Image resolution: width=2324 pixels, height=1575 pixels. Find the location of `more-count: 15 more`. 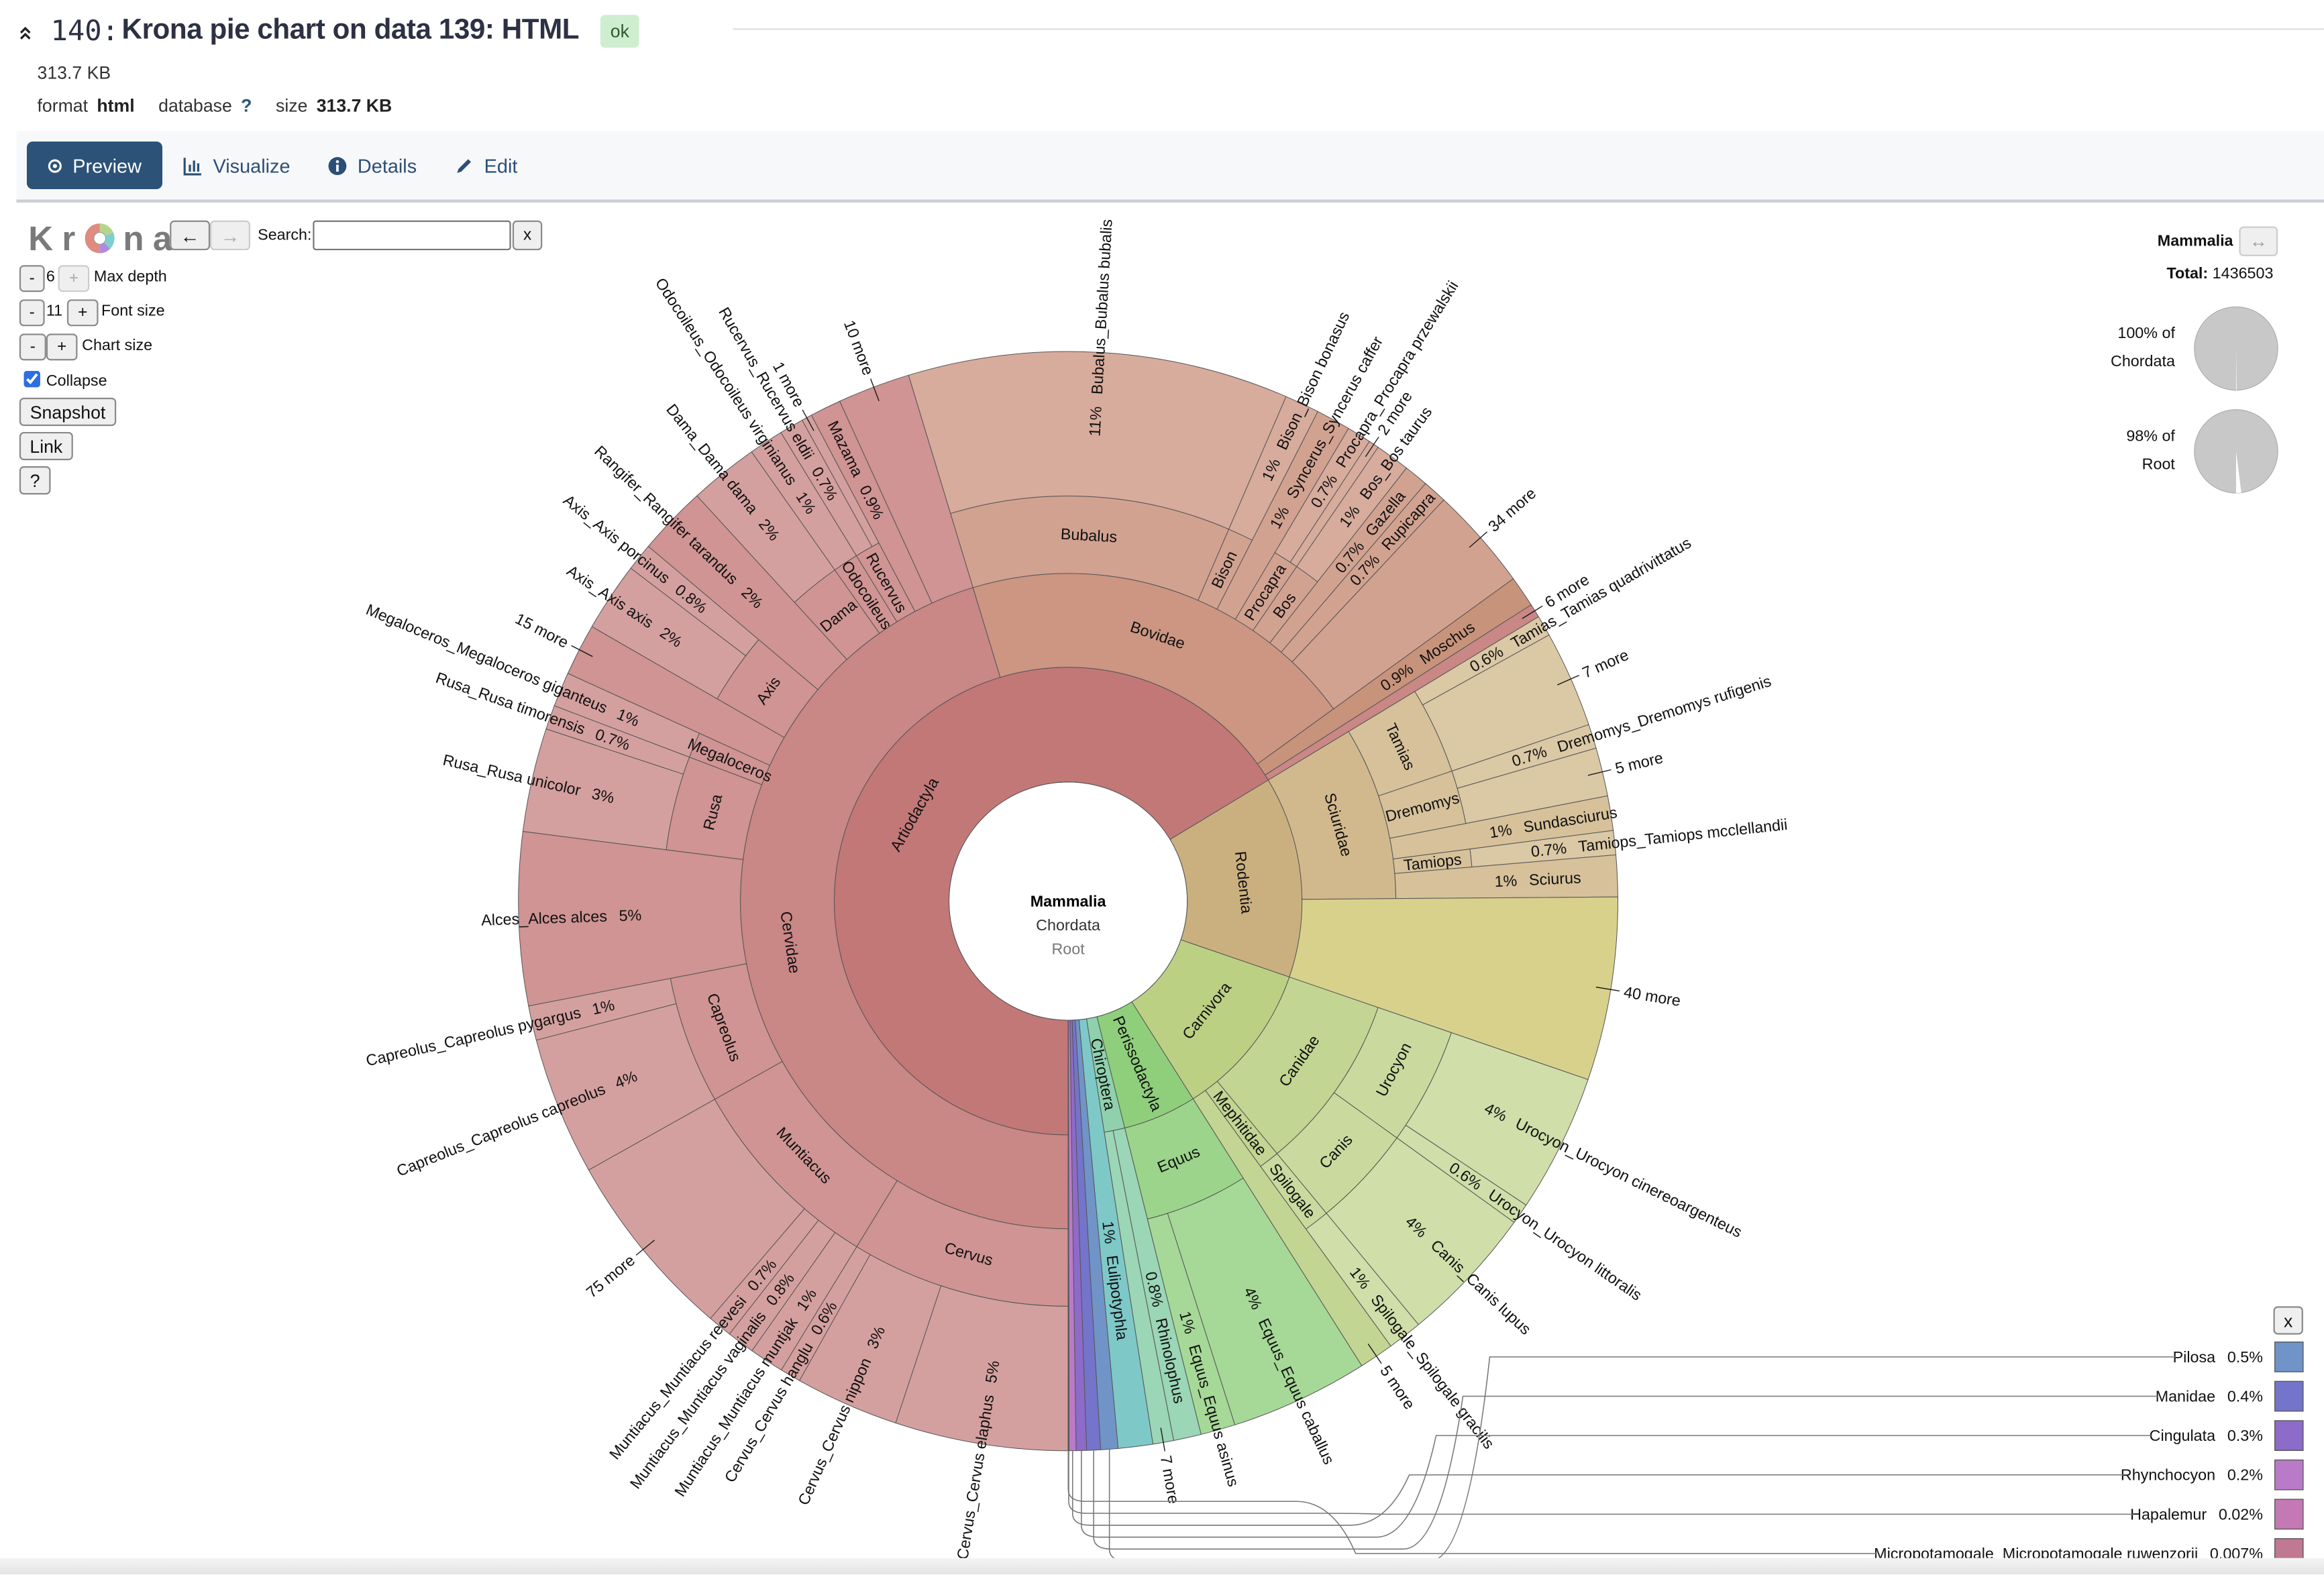

more-count: 15 more is located at coordinates (542, 630).